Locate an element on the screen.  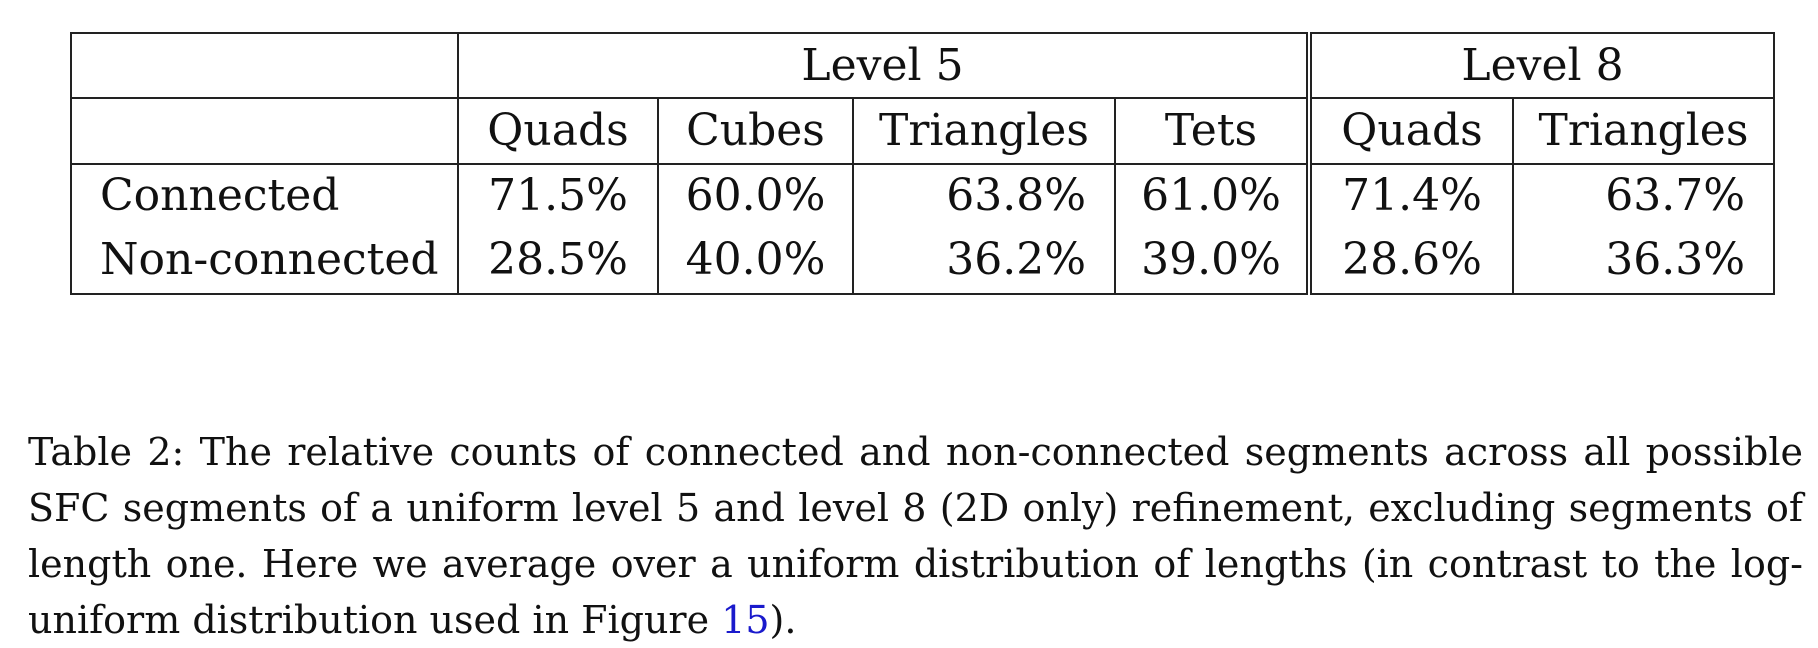
table-cell: 71.4% is located at coordinates (1409, 194).